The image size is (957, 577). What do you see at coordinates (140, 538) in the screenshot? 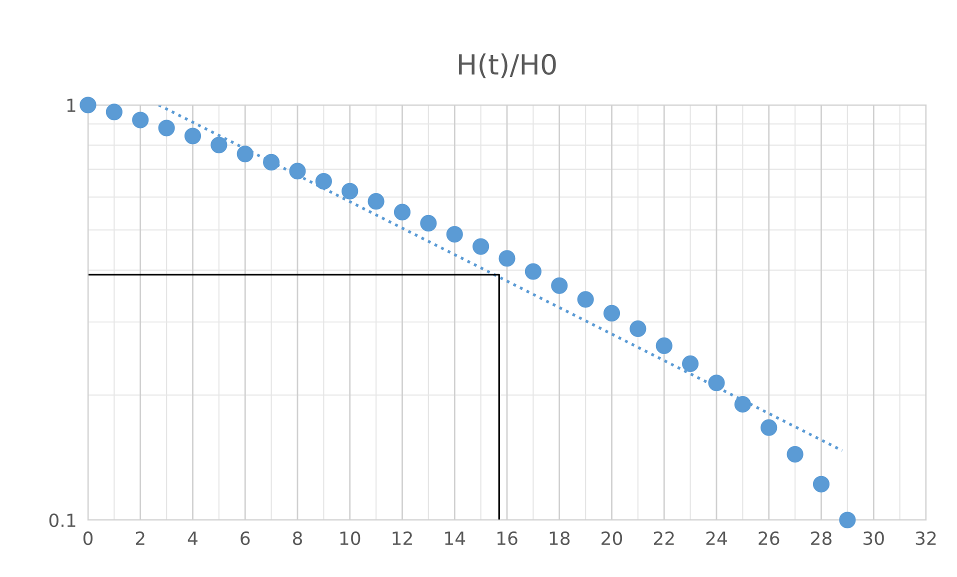
I see `x-tick-label: 2` at bounding box center [140, 538].